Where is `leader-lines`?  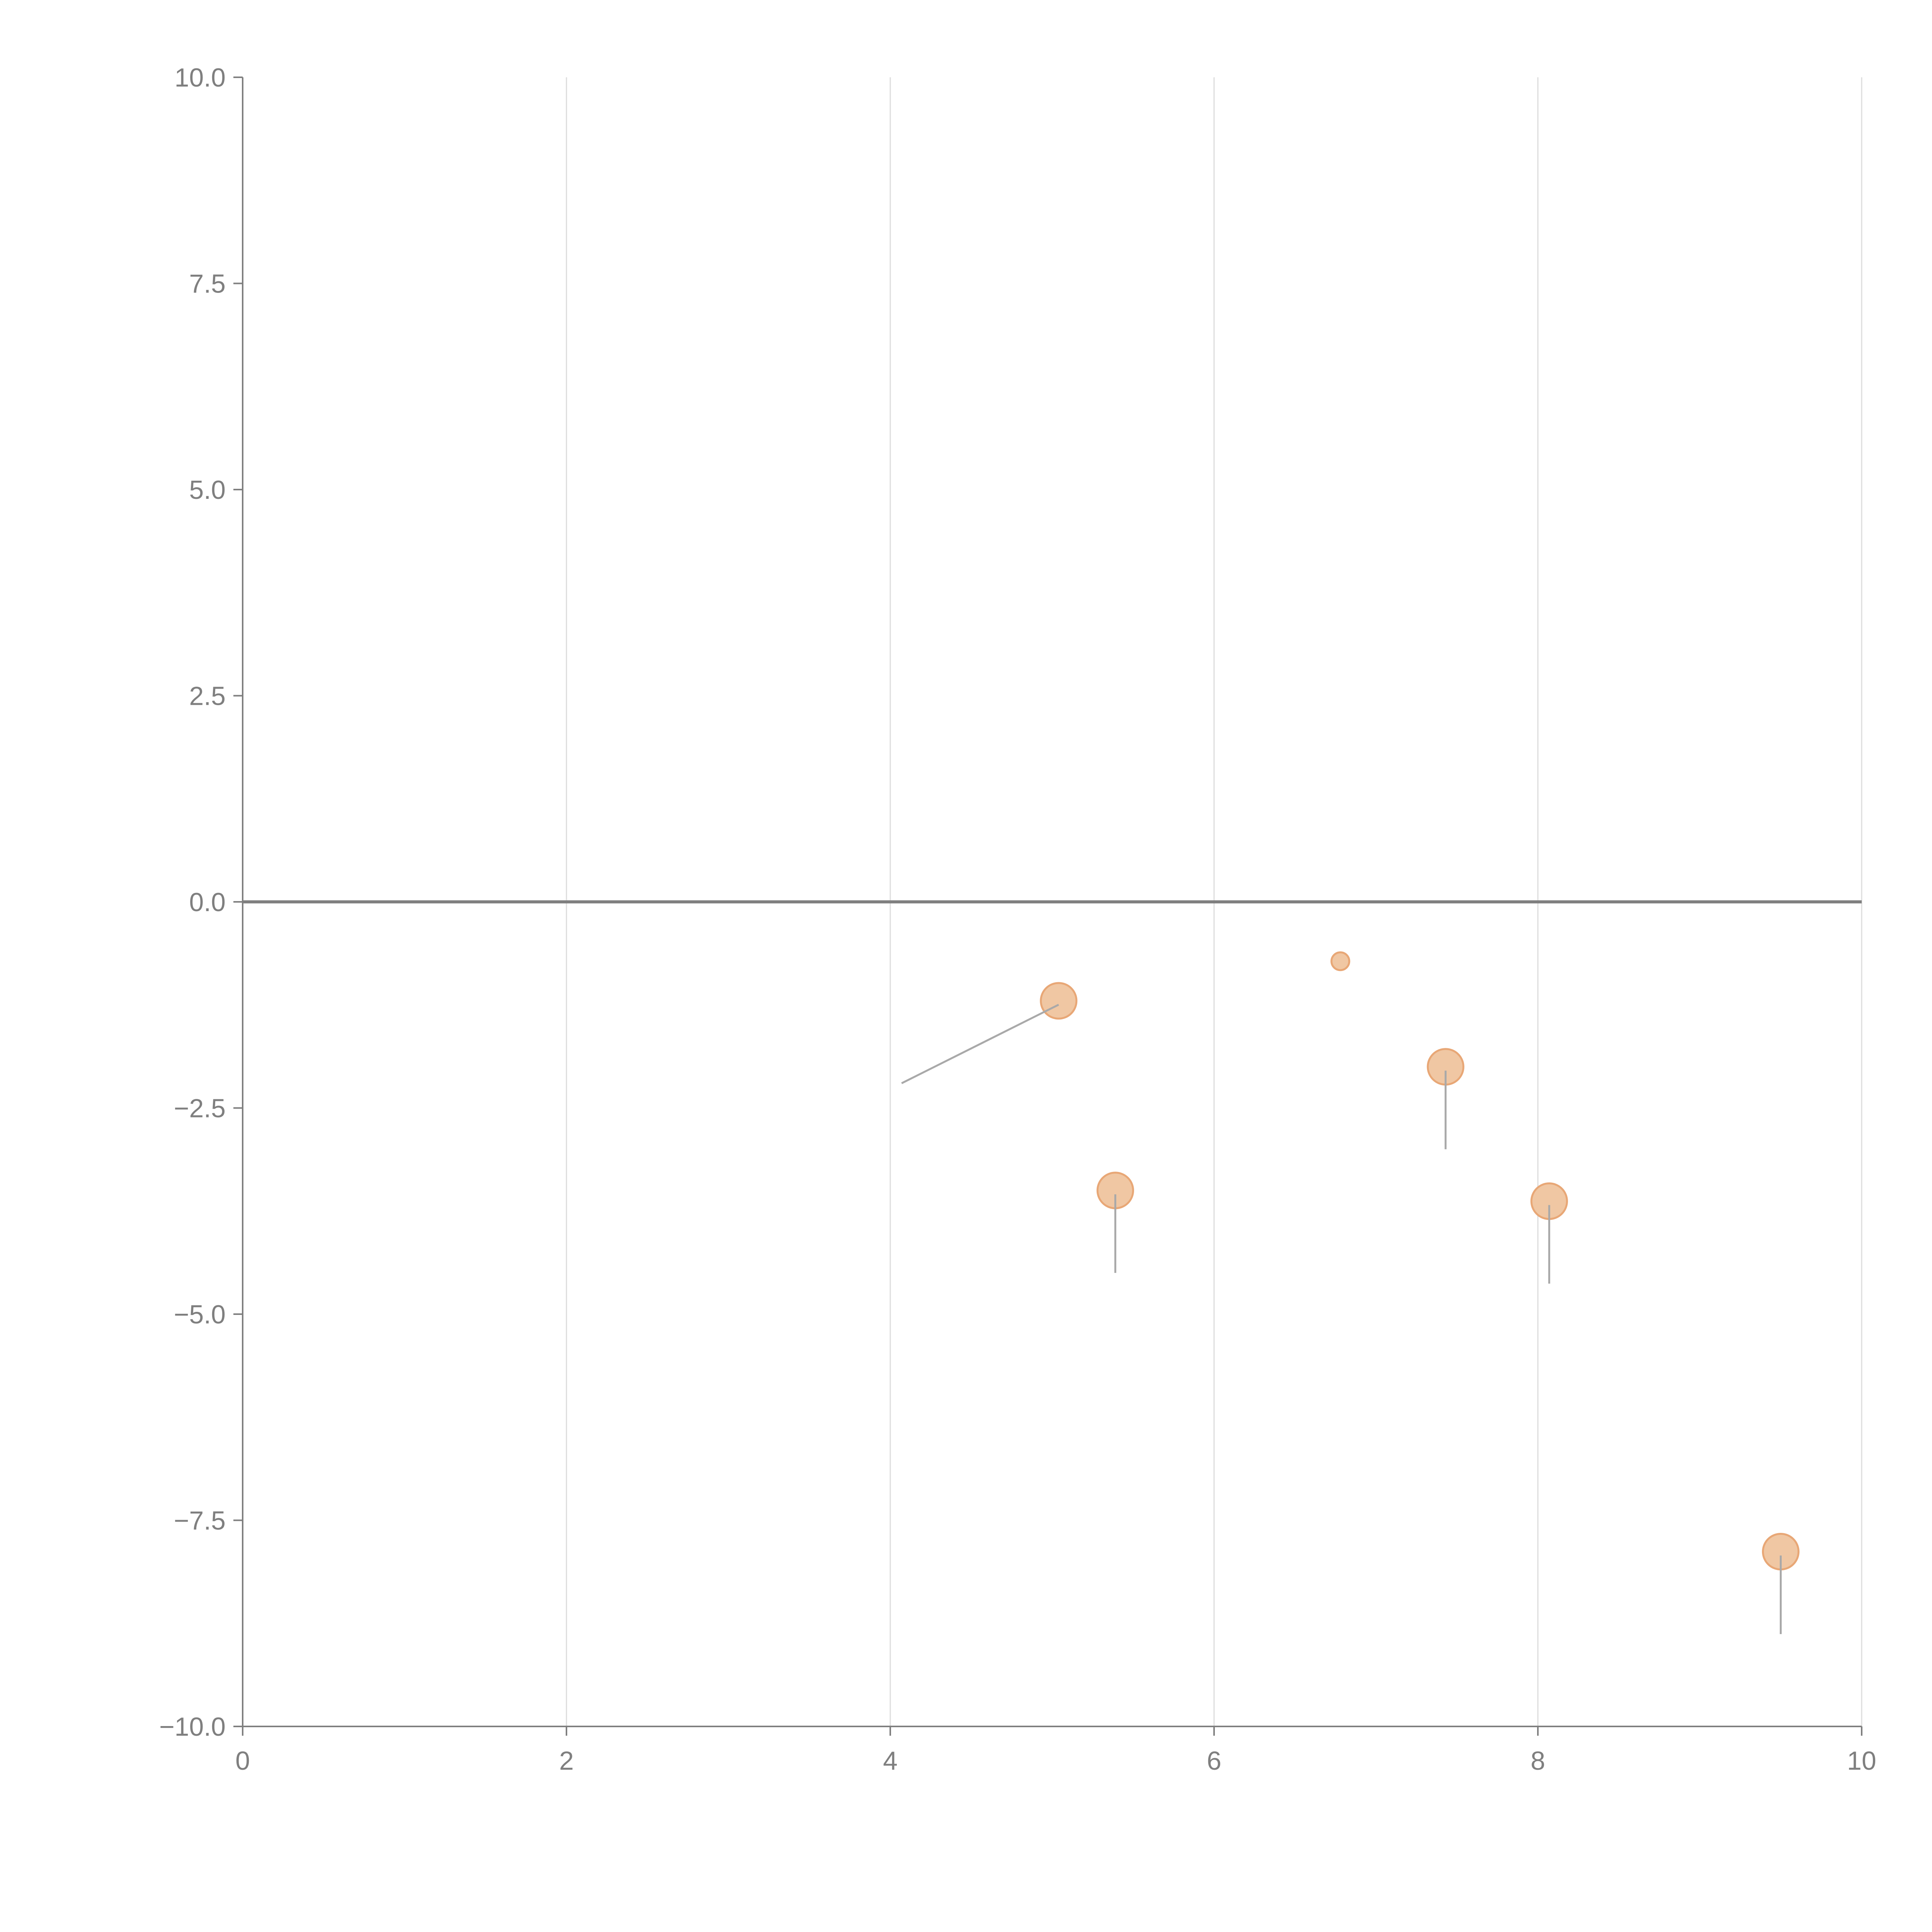
leader-lines is located at coordinates (1341, 1319).